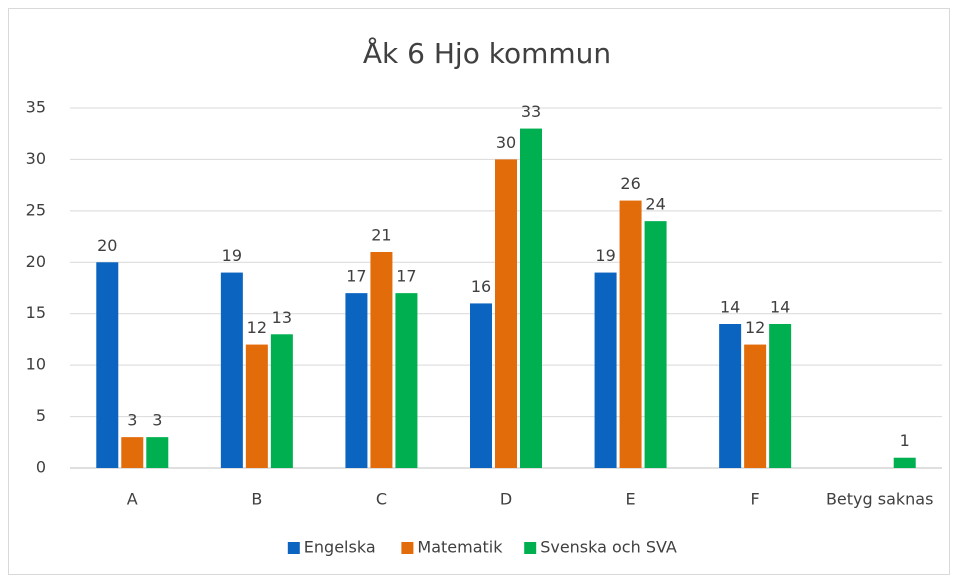 Image resolution: width=958 pixels, height=581 pixels. What do you see at coordinates (36, 158) in the screenshot?
I see `y-tick-label: 30` at bounding box center [36, 158].